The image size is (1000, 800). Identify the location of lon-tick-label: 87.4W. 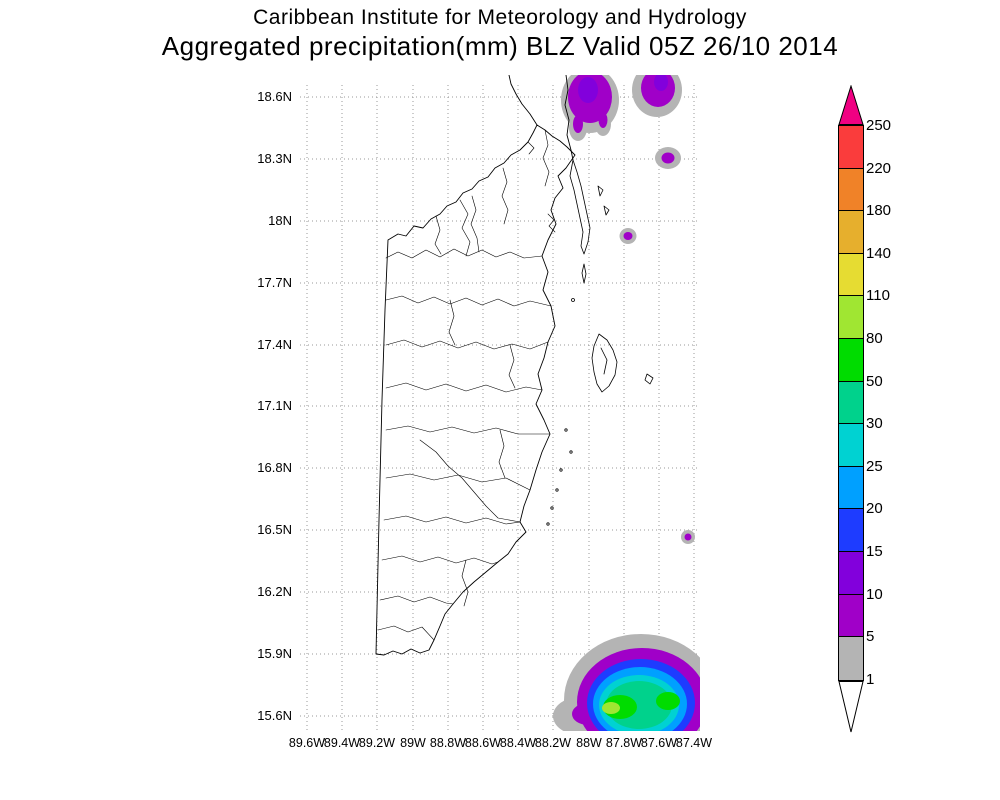
(694, 743).